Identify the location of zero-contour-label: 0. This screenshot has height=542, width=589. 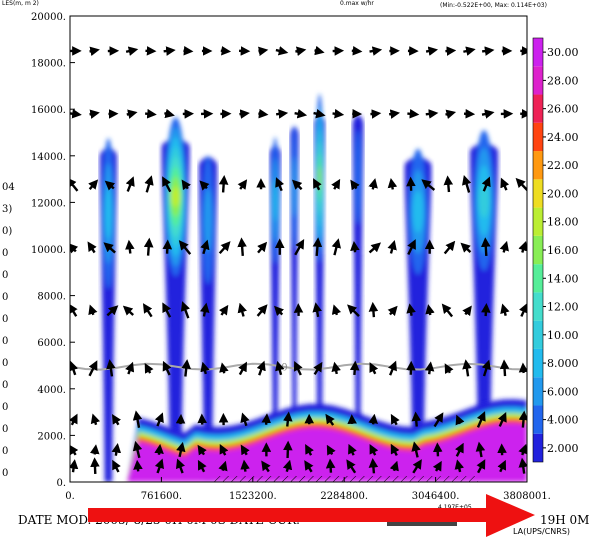
(284, 368).